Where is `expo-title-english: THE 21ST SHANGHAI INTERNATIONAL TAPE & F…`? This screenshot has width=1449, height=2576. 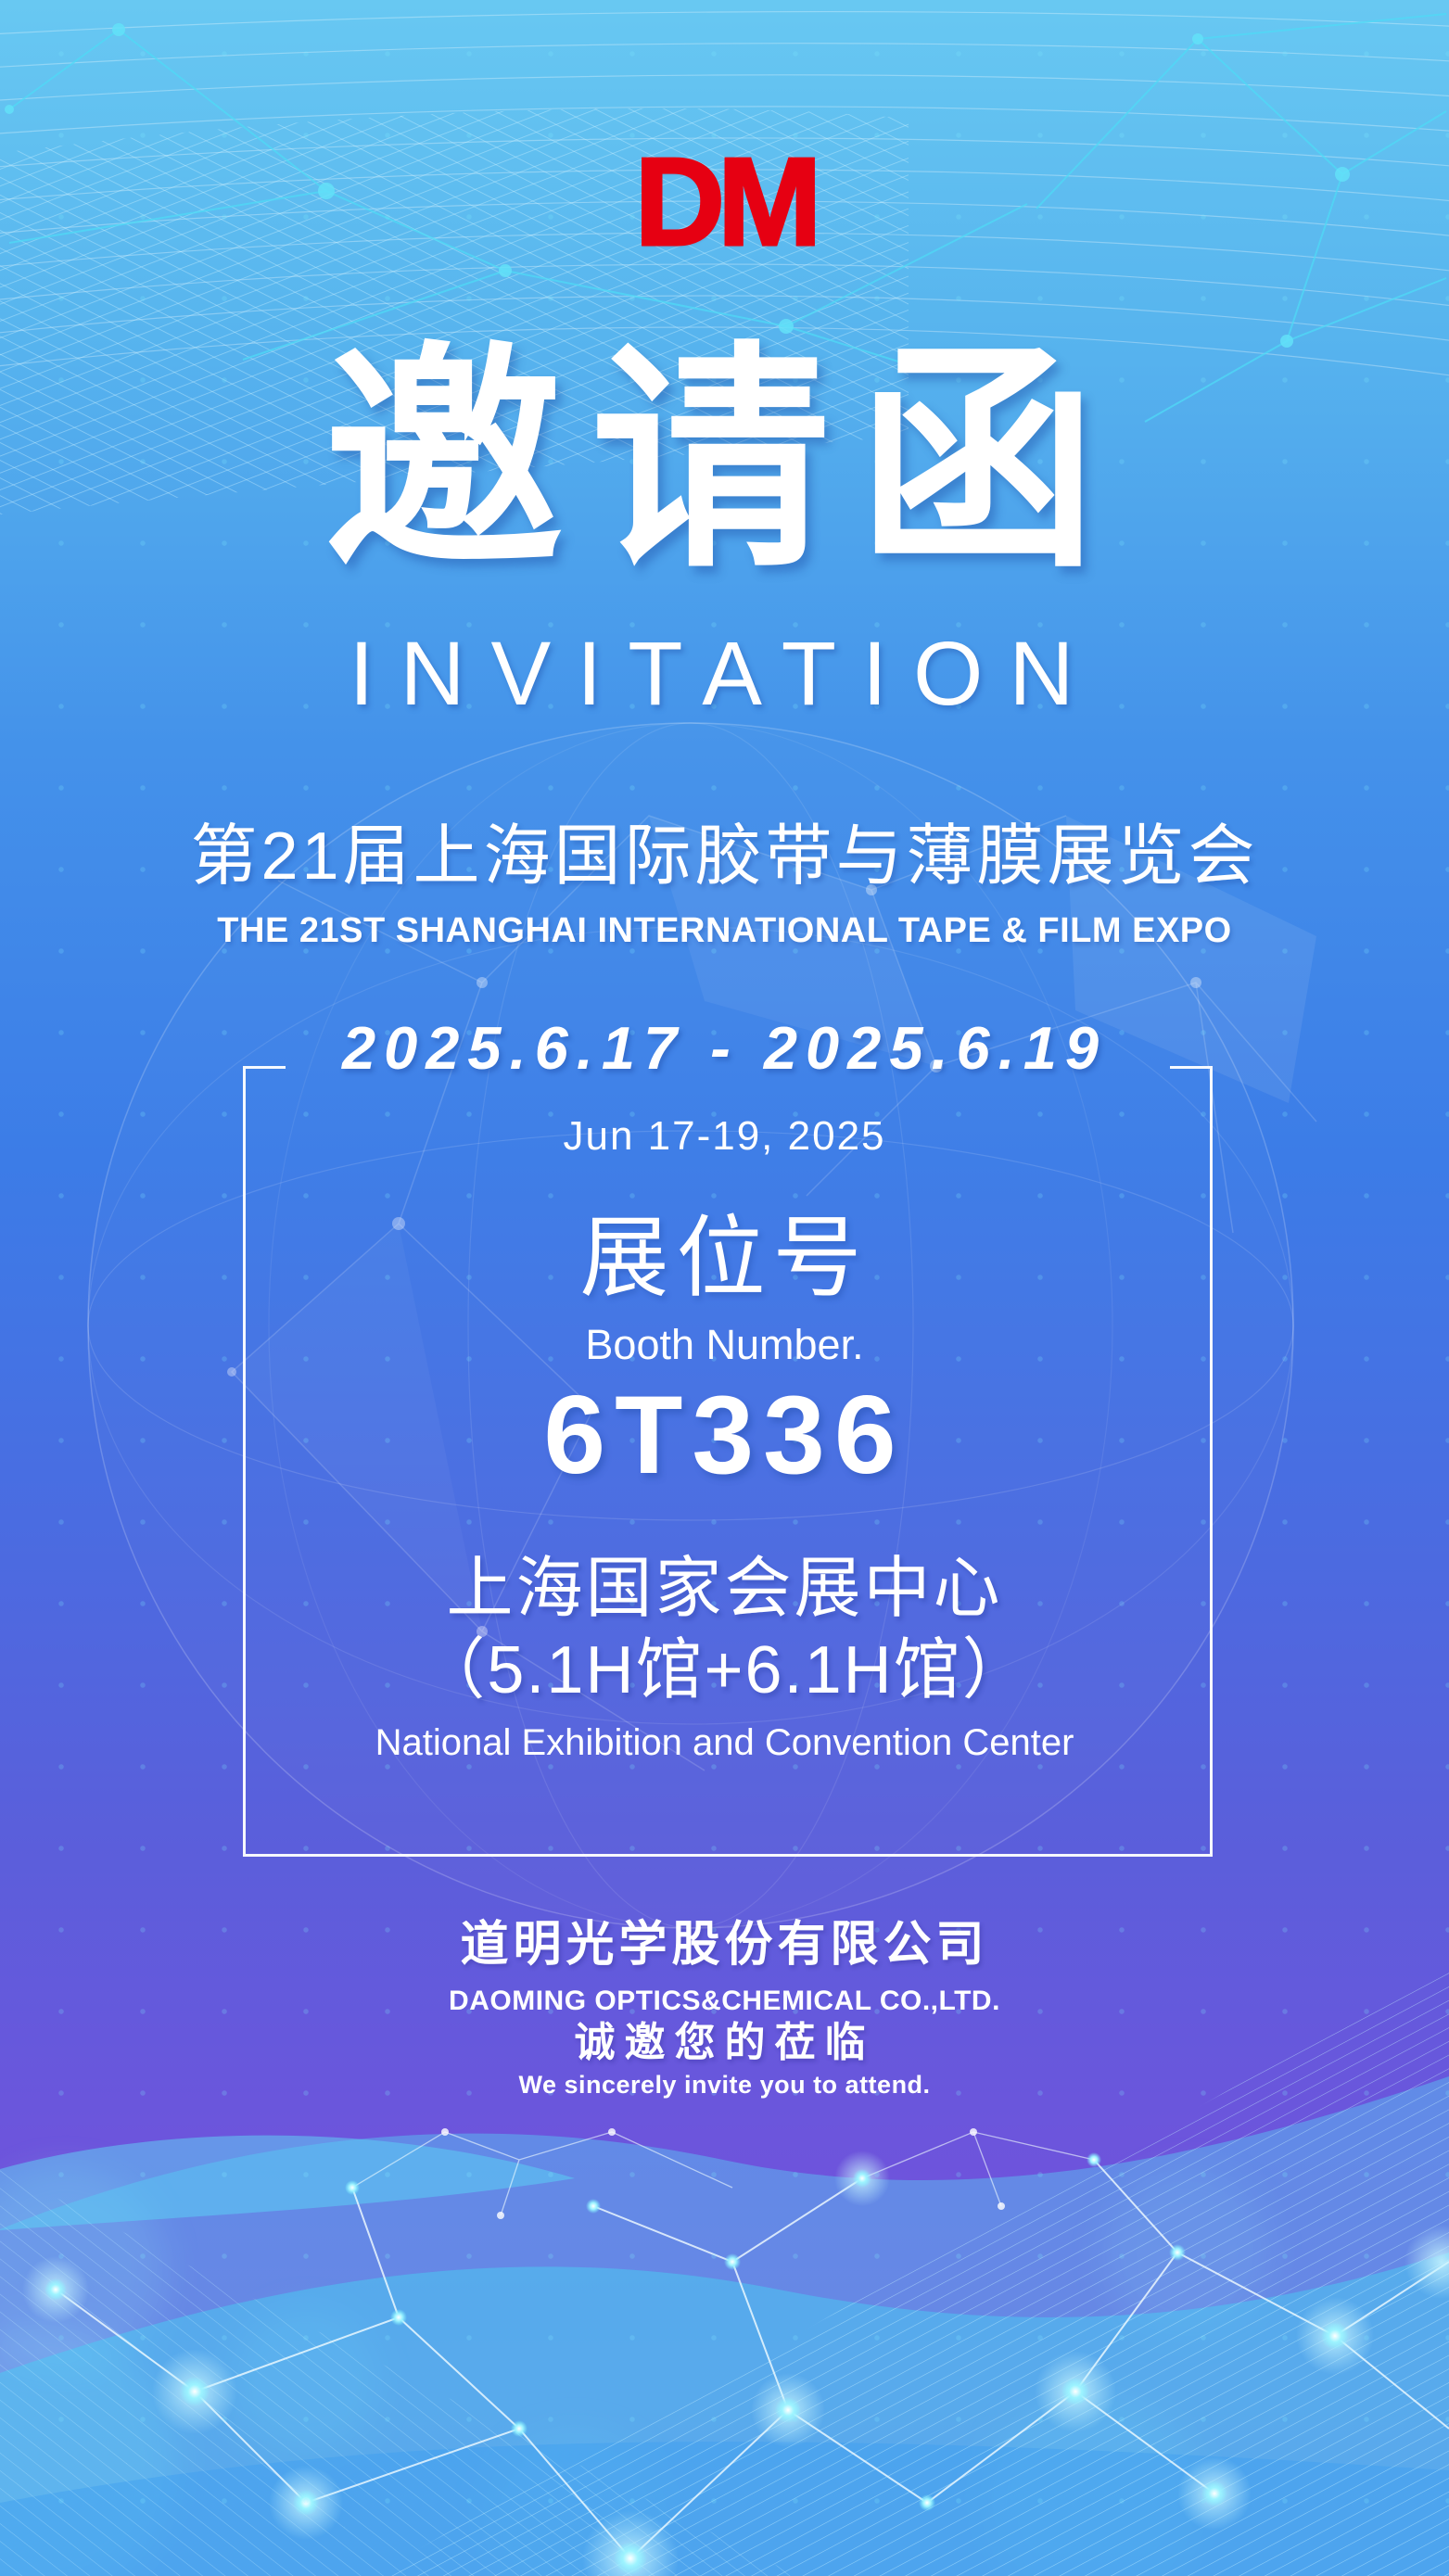
expo-title-english: THE 21ST SHANGHAI INTERNATIONAL TAPE & F… is located at coordinates (724, 930).